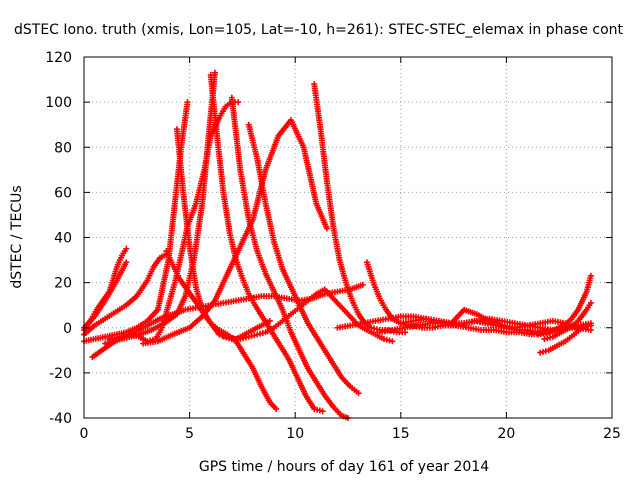  I want to click on y-tick-label: 120, so click(58, 58).